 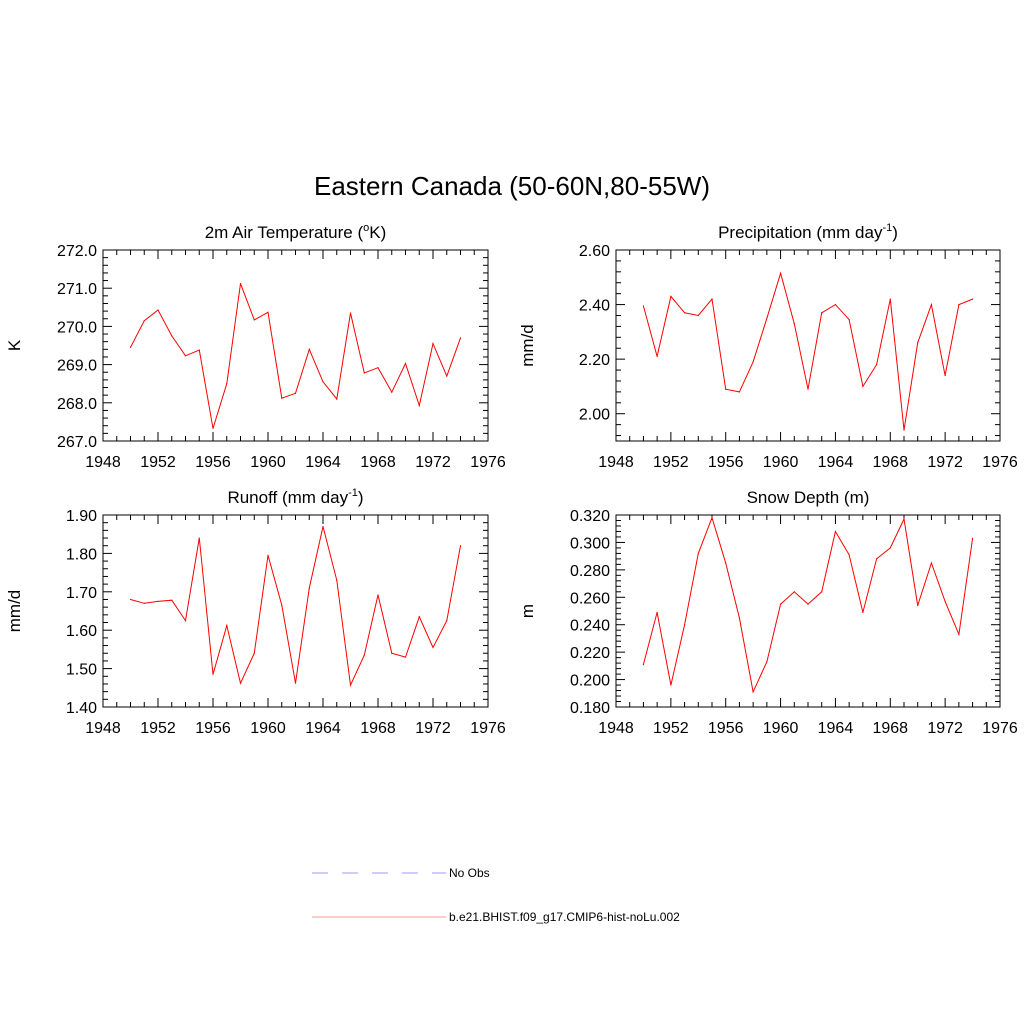 I want to click on y-tick-label: 267.0, so click(x=77, y=442).